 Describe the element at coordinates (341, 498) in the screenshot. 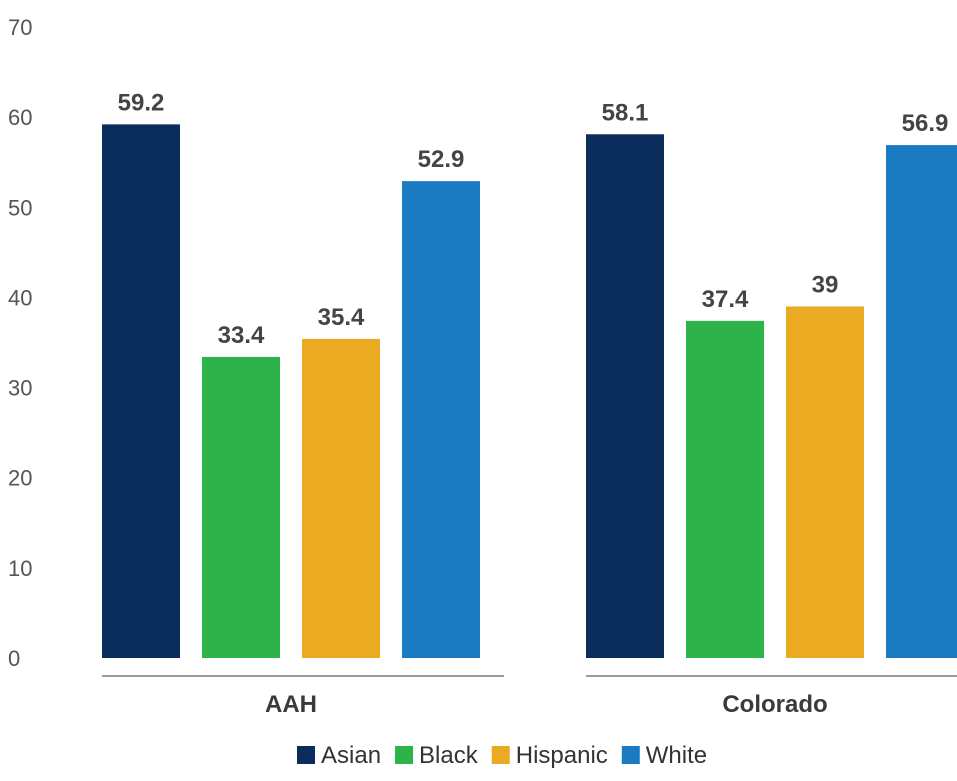

I see `bar-aah-hispanic` at that location.